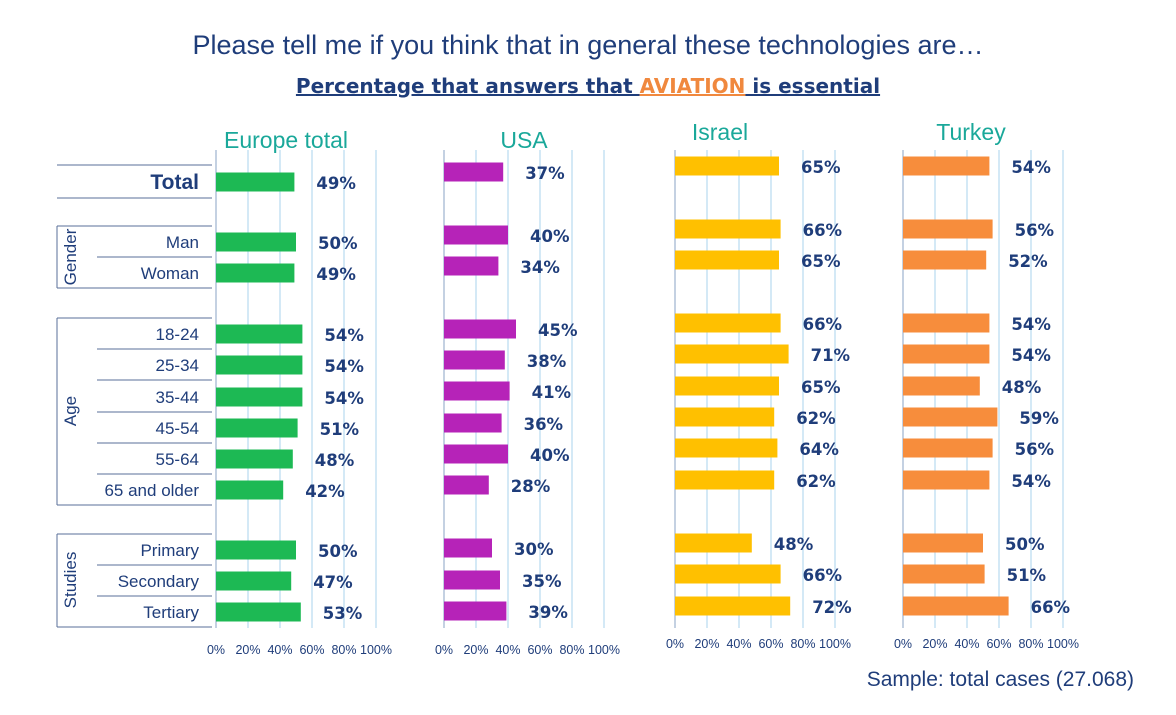 The height and width of the screenshot is (715, 1176). What do you see at coordinates (472, 580) in the screenshot?
I see `bar-usa-secondary` at bounding box center [472, 580].